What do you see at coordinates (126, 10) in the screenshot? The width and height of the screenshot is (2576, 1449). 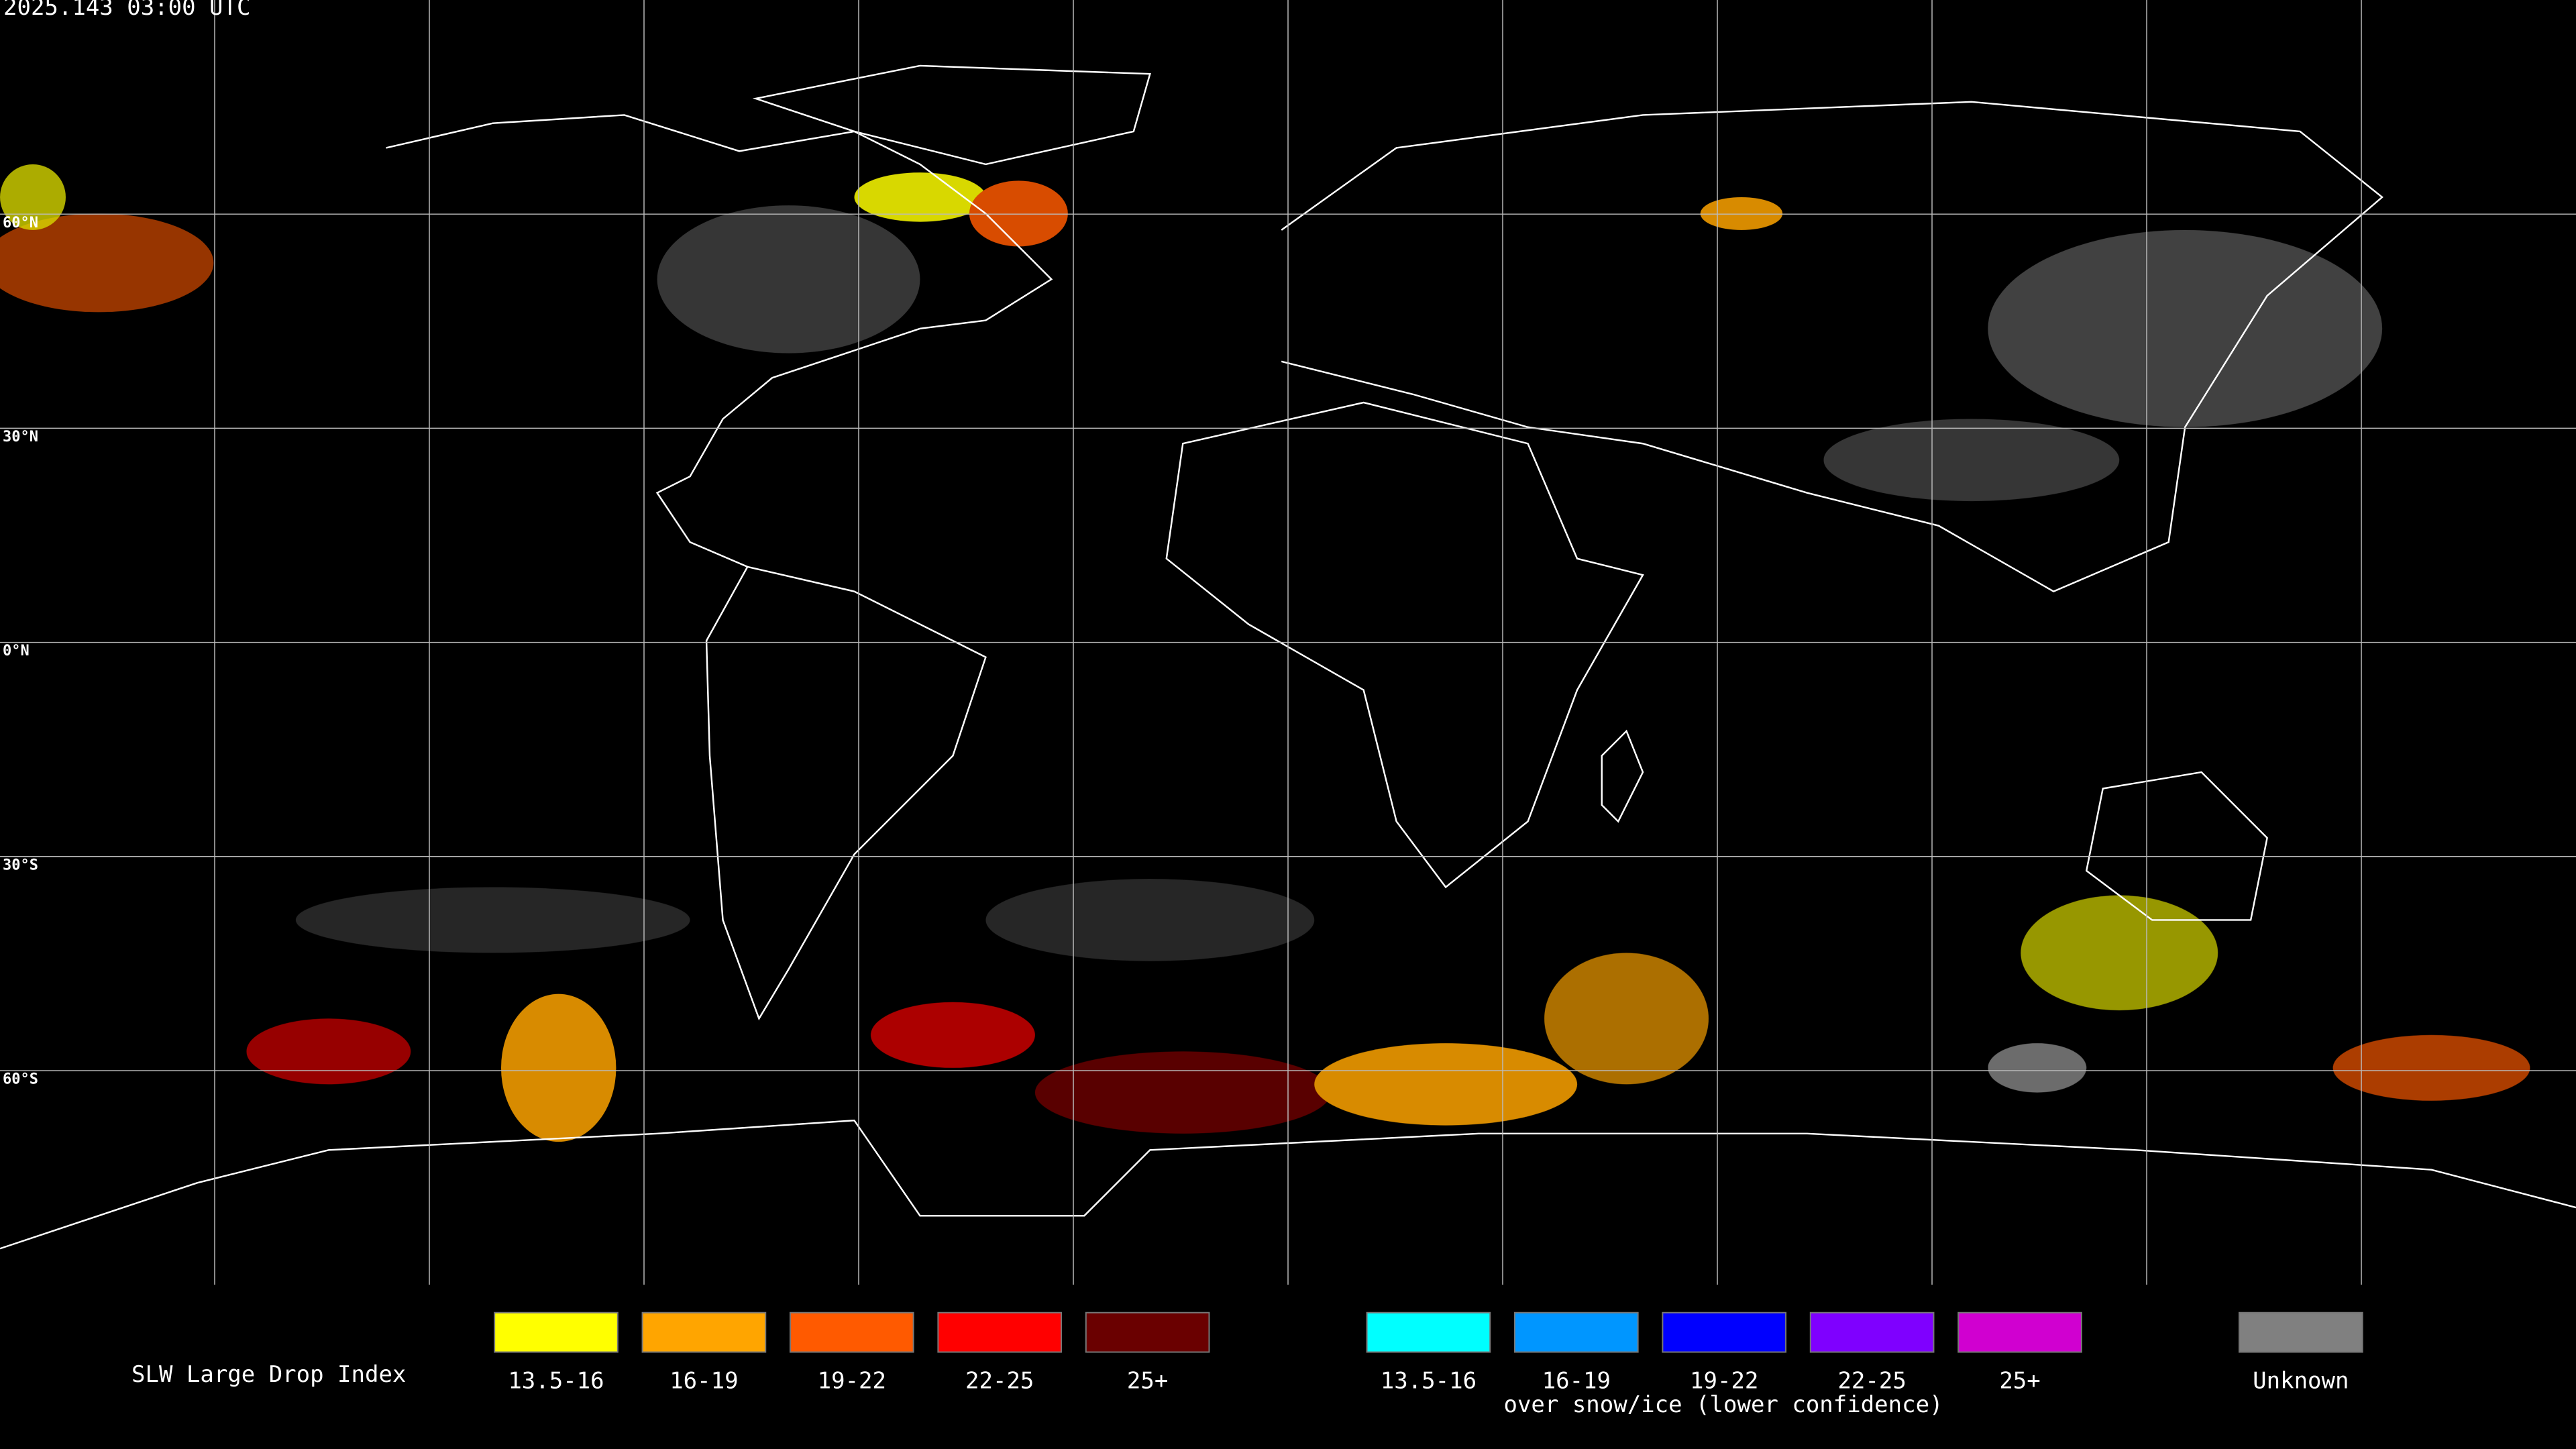 I see `timestamp: 2025.143 03:00 UTC` at bounding box center [126, 10].